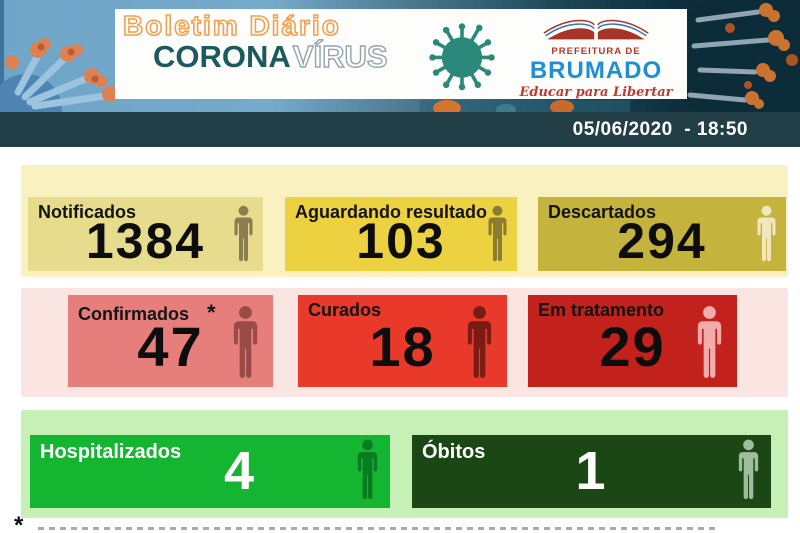 The width and height of the screenshot is (800, 533). I want to click on coronavirus-wordmark: CORONAVÍRUS, so click(270, 56).